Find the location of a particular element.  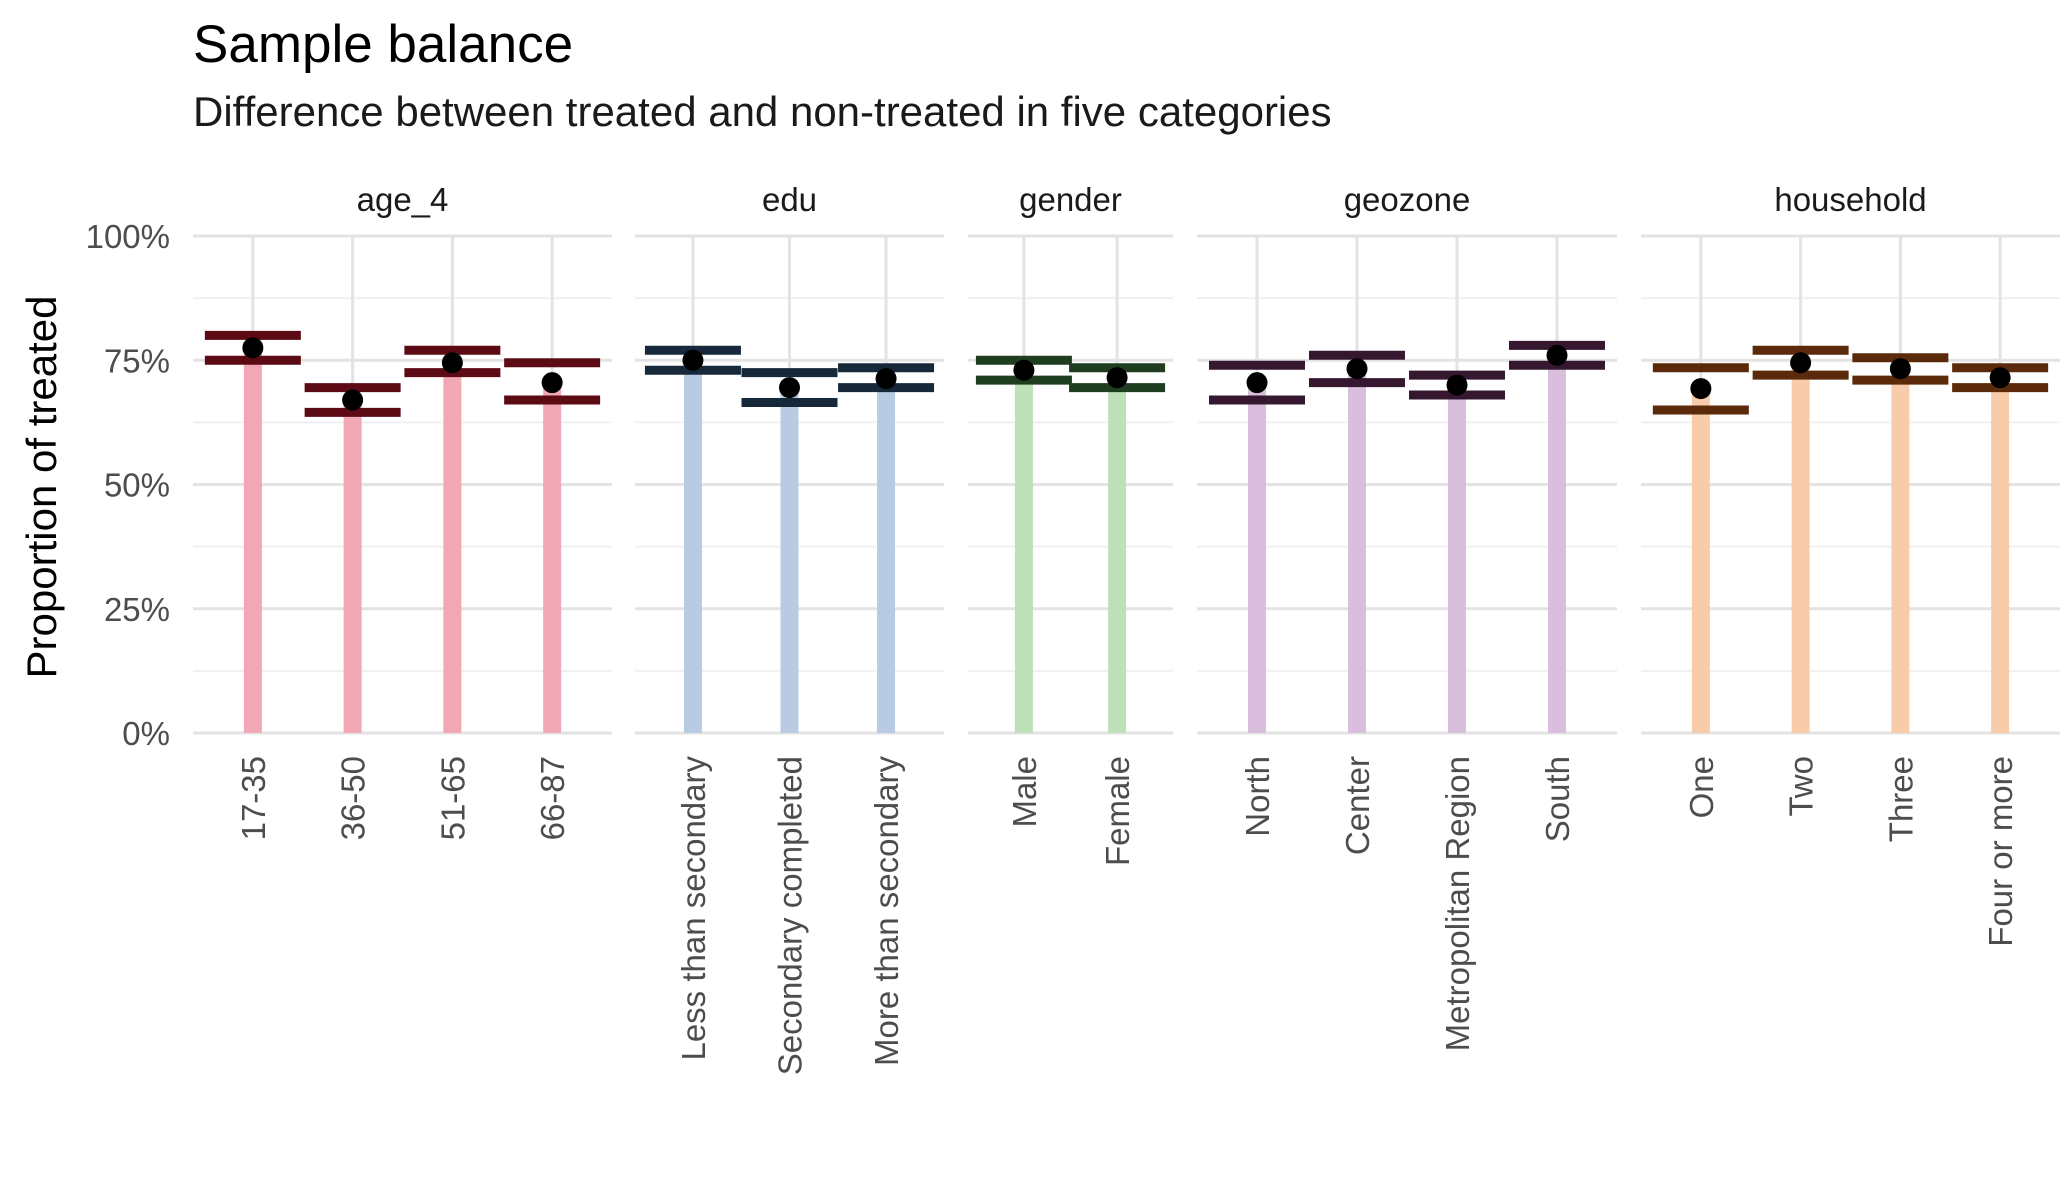

chart-title: Sample balance is located at coordinates (383, 44).